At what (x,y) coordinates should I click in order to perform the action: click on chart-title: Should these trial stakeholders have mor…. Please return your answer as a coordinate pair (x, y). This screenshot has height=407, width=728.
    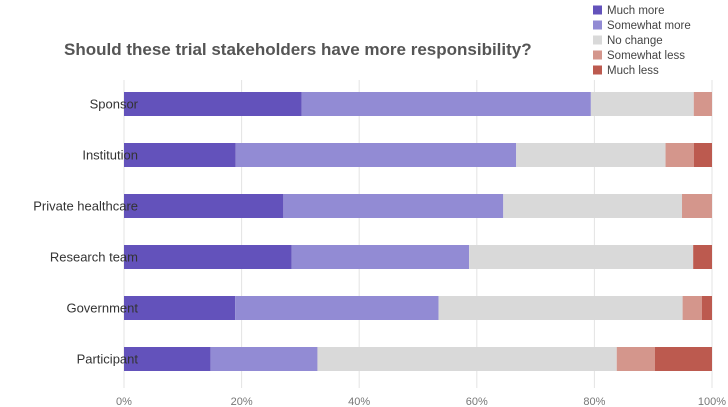
    Looking at the image, I should click on (298, 49).